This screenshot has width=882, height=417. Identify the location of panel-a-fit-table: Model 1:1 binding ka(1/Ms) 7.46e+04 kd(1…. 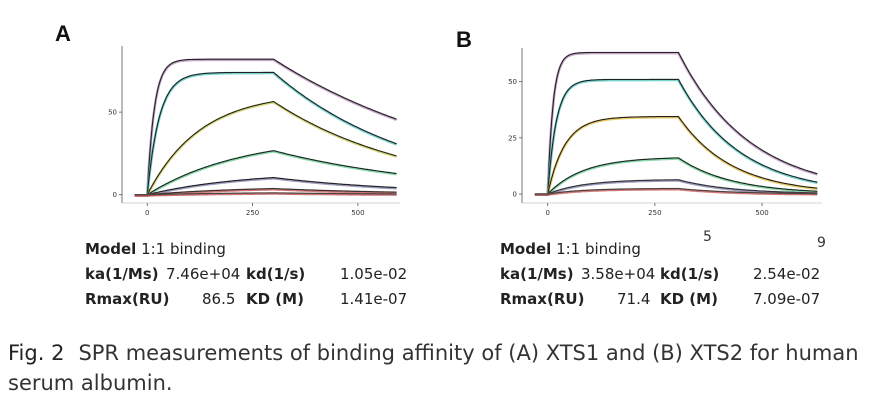
(255, 280).